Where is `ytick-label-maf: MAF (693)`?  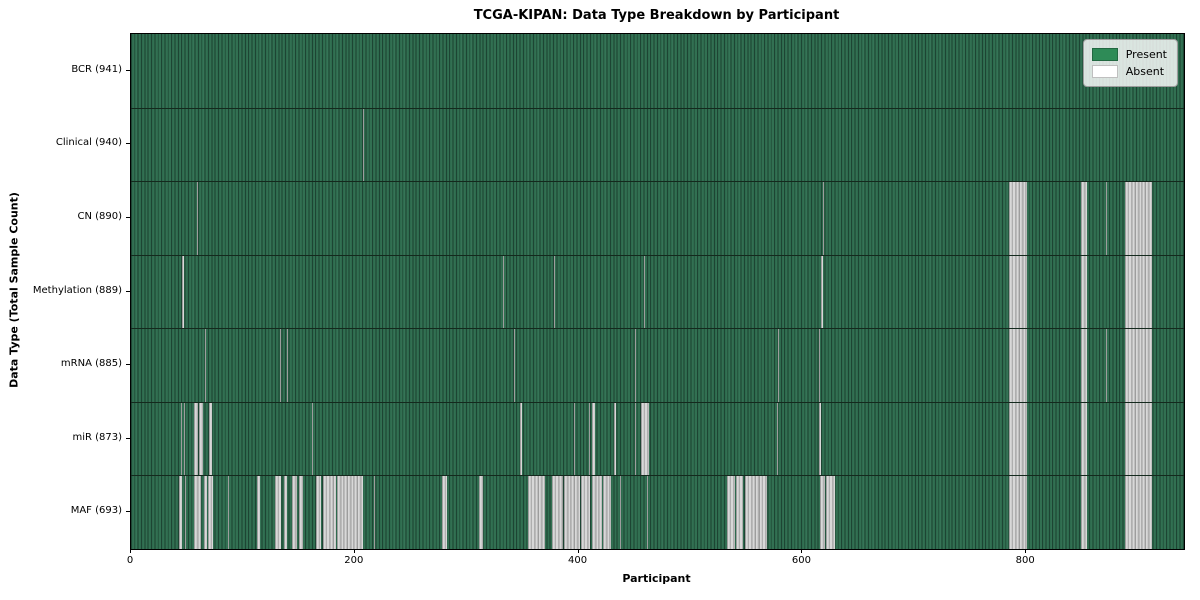 ytick-label-maf: MAF (693) is located at coordinates (96, 511).